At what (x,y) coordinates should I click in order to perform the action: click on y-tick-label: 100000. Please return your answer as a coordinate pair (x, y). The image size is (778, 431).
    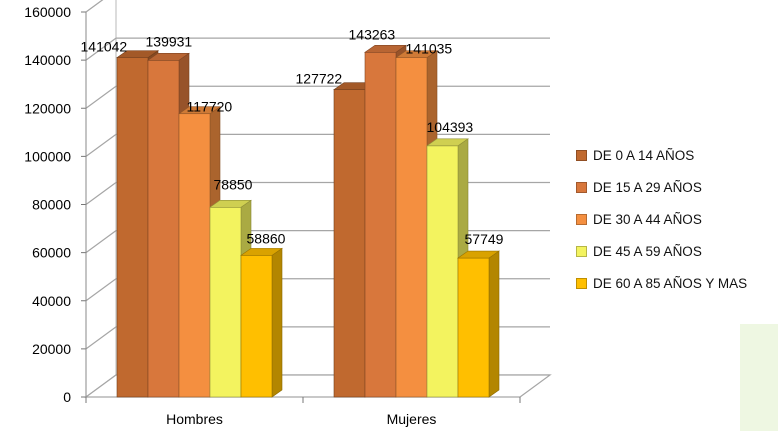
    Looking at the image, I should click on (47, 156).